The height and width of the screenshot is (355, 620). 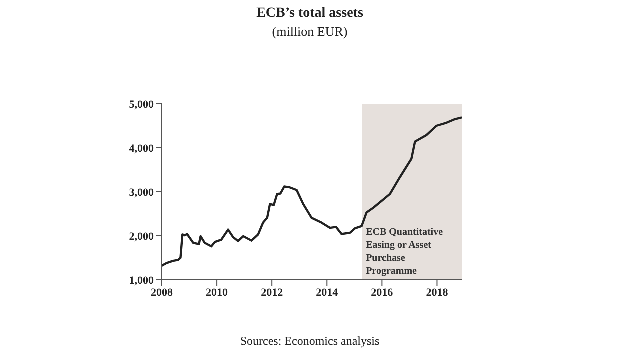 I want to click on y-tick-label: 5,000, so click(x=141, y=104).